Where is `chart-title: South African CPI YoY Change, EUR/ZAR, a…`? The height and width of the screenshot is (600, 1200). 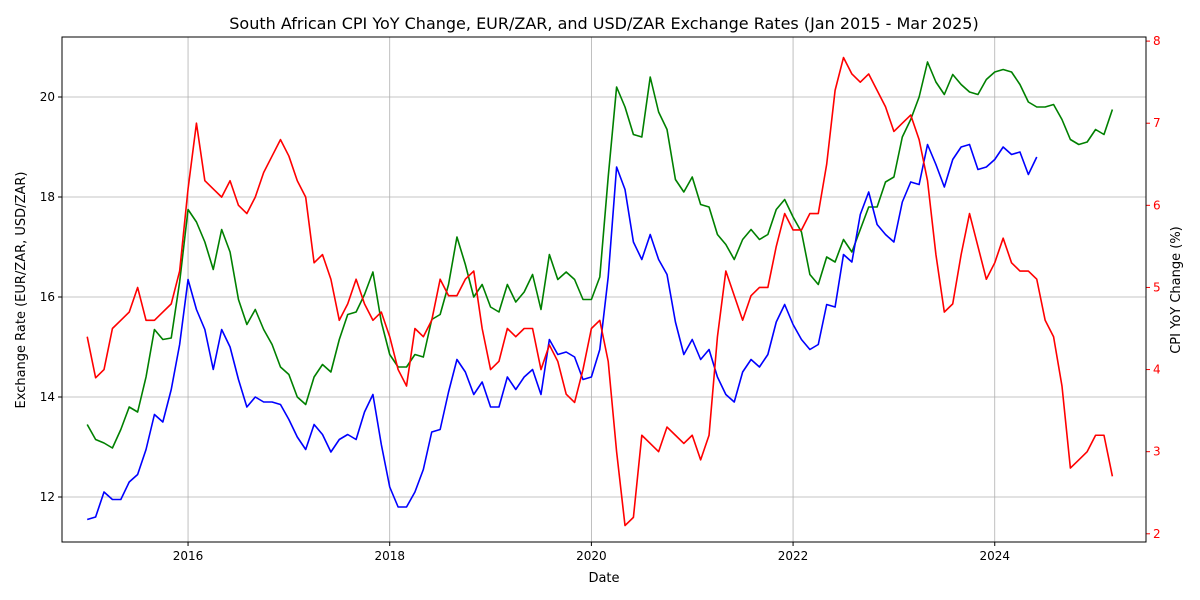
chart-title: South African CPI YoY Change, EUR/ZAR, a… is located at coordinates (603, 23).